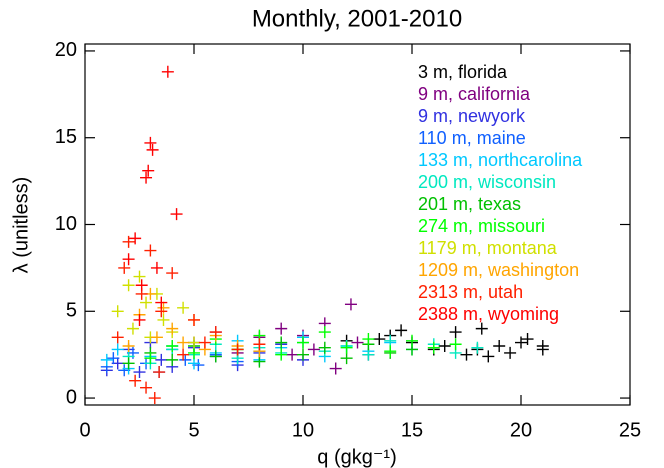 The height and width of the screenshot is (468, 664). Describe the element at coordinates (71, 311) in the screenshot. I see `y-tick-label: 5` at that location.